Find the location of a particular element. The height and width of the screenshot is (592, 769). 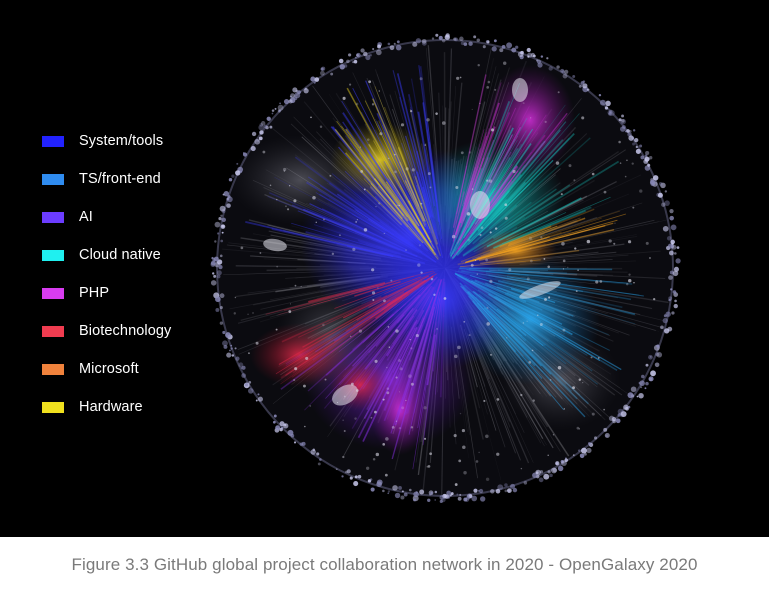

cluster-glow is located at coordinates (380, 160).